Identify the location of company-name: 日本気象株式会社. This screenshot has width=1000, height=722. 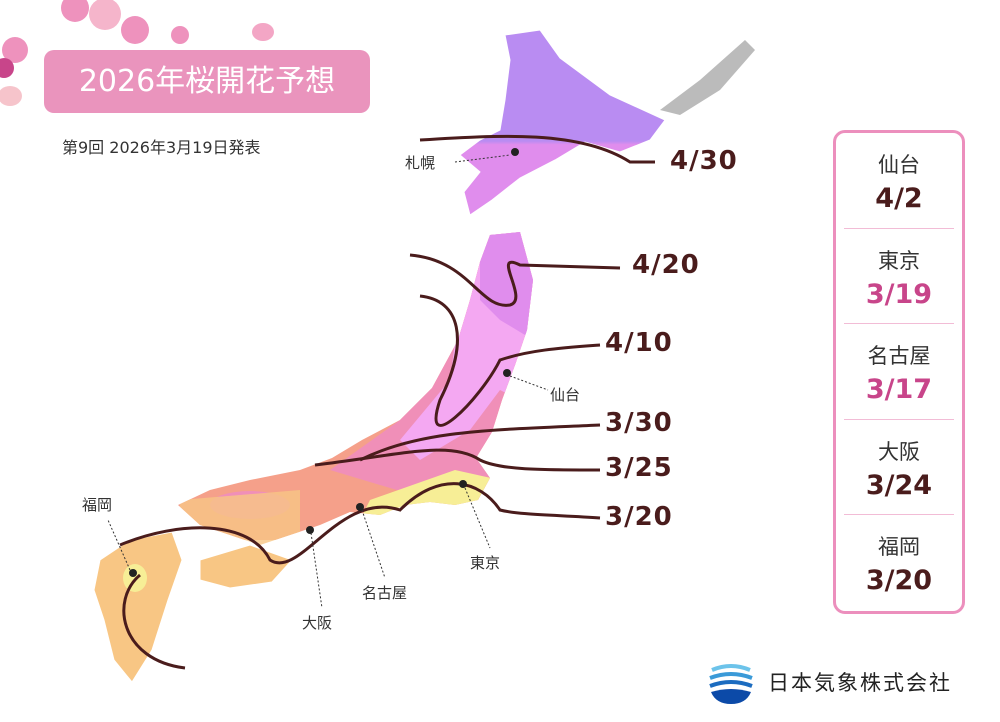
(860, 683).